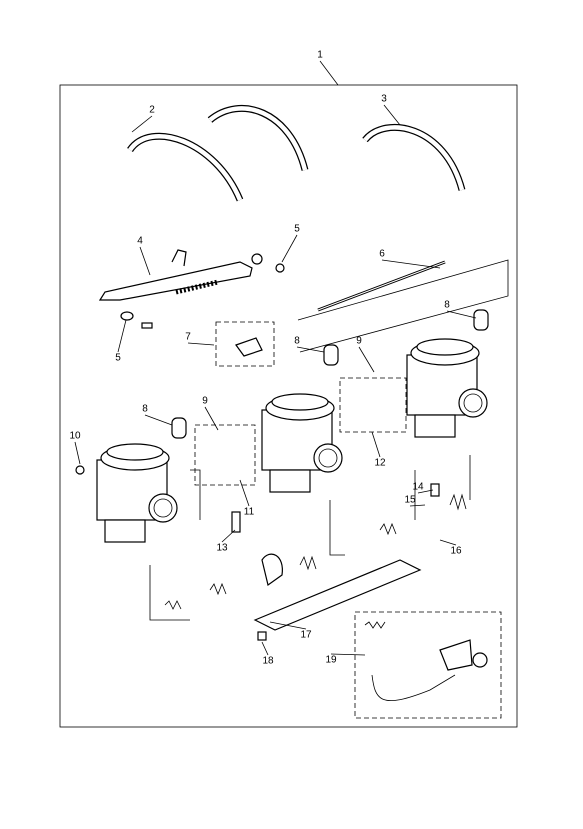 This screenshot has height=829, width=583. Describe the element at coordinates (222, 548) in the screenshot. I see `callout-number: 13` at that location.